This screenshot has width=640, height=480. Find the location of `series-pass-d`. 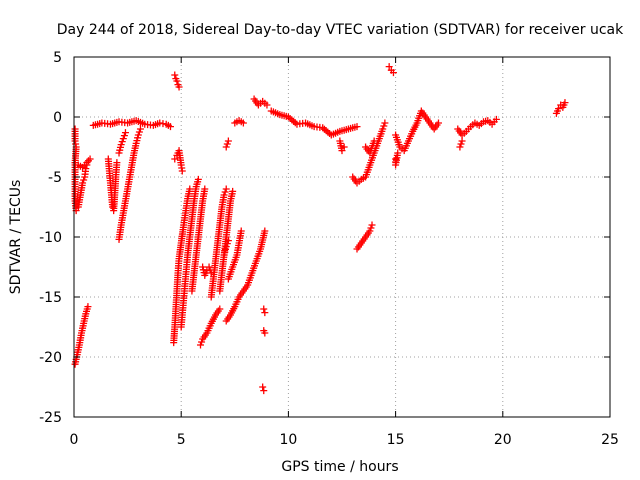

series-pass-d is located at coordinates (131, 124).